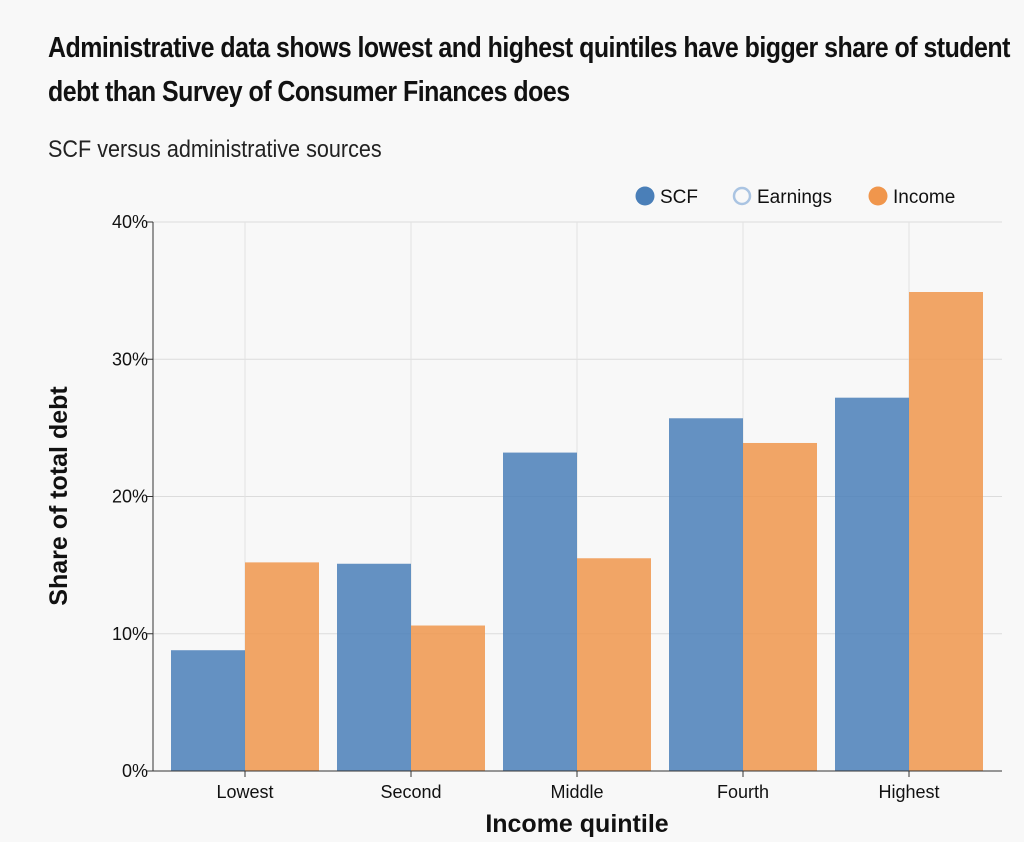 The height and width of the screenshot is (842, 1024). I want to click on y-axis-title: Share of total debt, so click(59, 496).